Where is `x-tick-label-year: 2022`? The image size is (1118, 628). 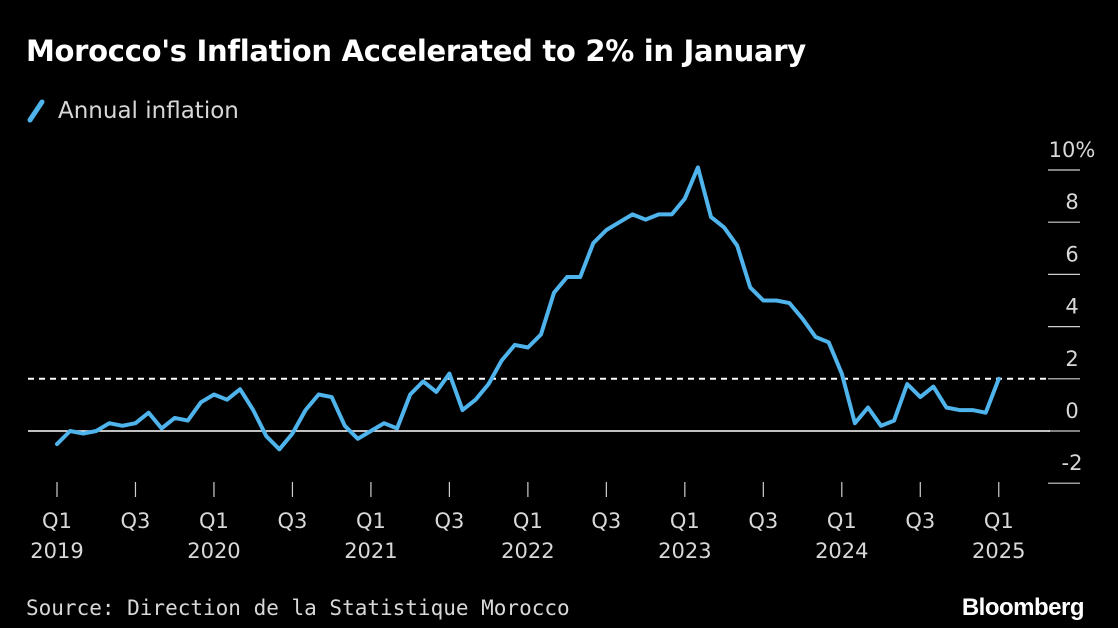 x-tick-label-year: 2022 is located at coordinates (527, 551).